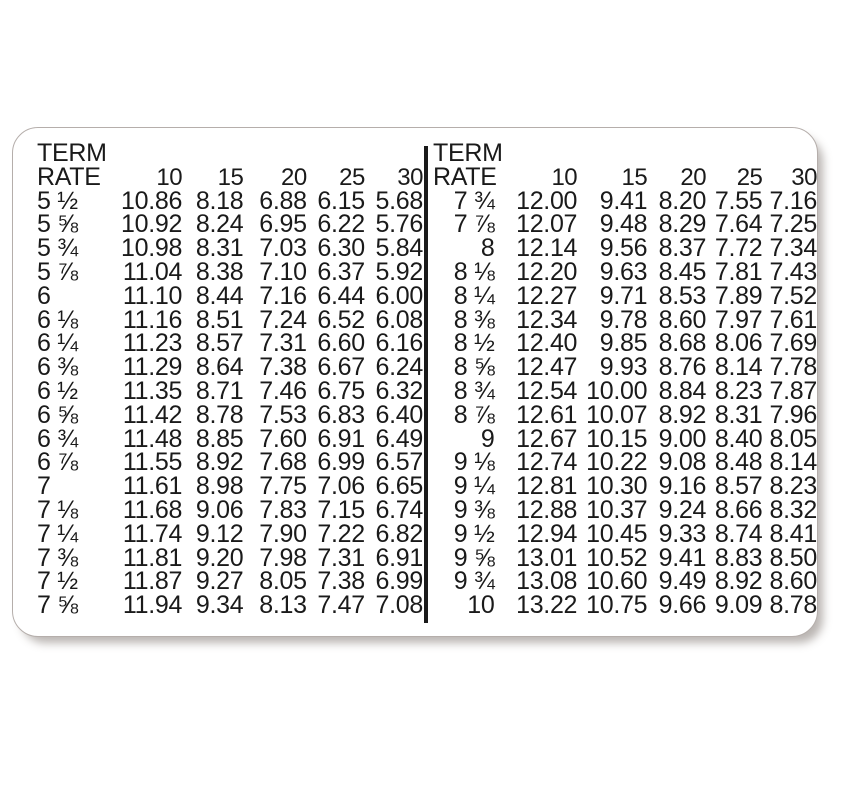 This screenshot has height=800, width=845. I want to click on payment-factor-cell-2: 7.90, so click(283, 533).